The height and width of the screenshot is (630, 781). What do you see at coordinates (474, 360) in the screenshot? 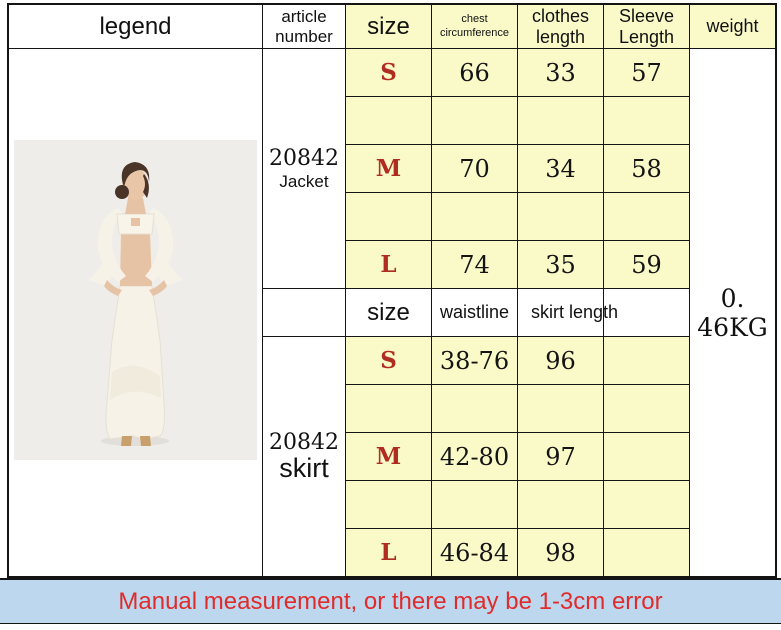
I see `skirt-s-waistline-cell: 38-76` at bounding box center [474, 360].